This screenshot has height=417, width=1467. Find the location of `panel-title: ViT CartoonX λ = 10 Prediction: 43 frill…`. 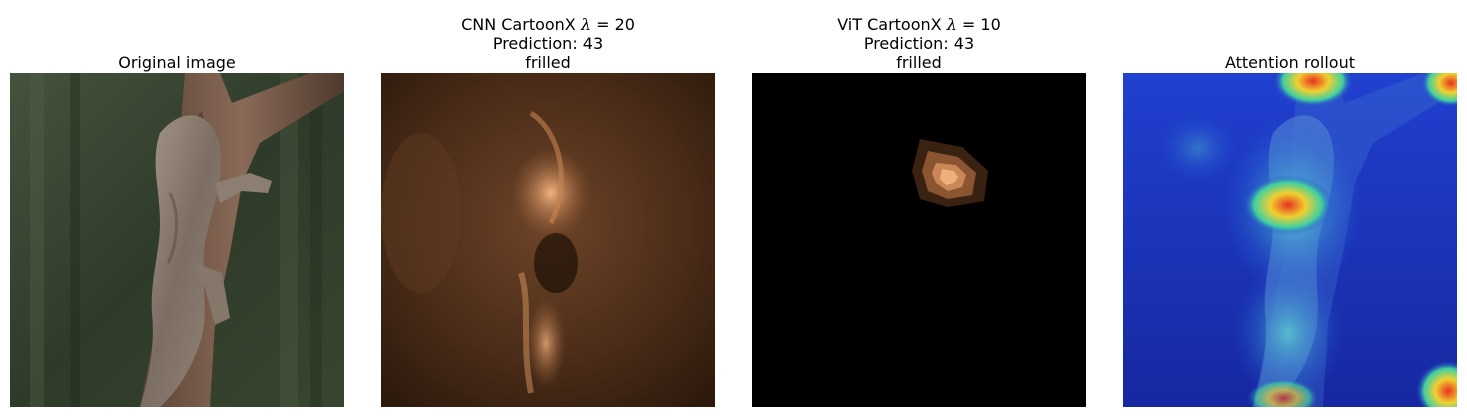

panel-title: ViT CartoonX λ = 10 Prediction: 43 frill… is located at coordinates (919, 43).